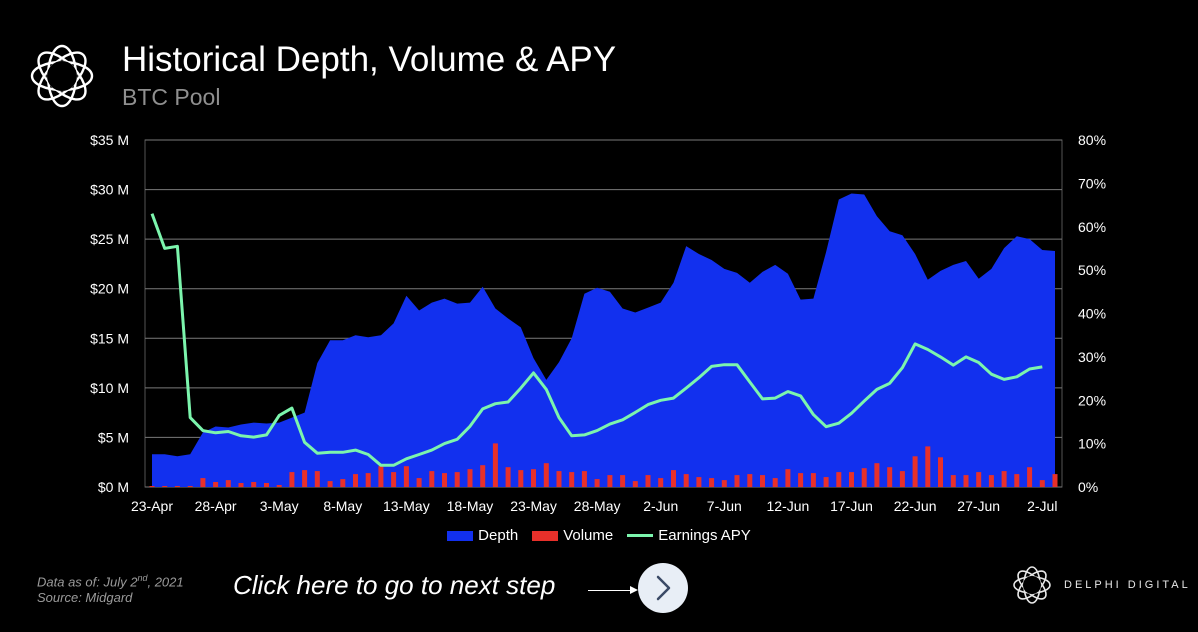 The image size is (1198, 632). What do you see at coordinates (279, 506) in the screenshot?
I see `x-axis-tick-label: 3-May` at bounding box center [279, 506].